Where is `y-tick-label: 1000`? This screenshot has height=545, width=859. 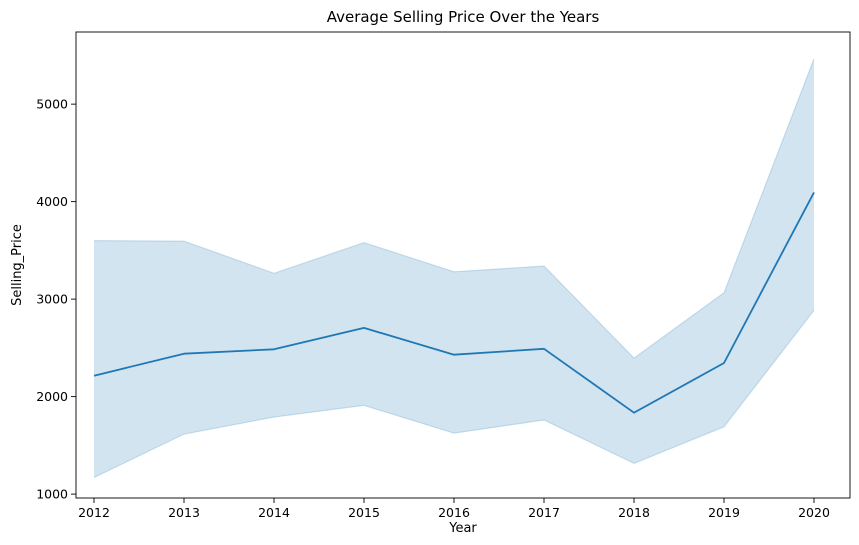
y-tick-label: 1000 is located at coordinates (52, 494).